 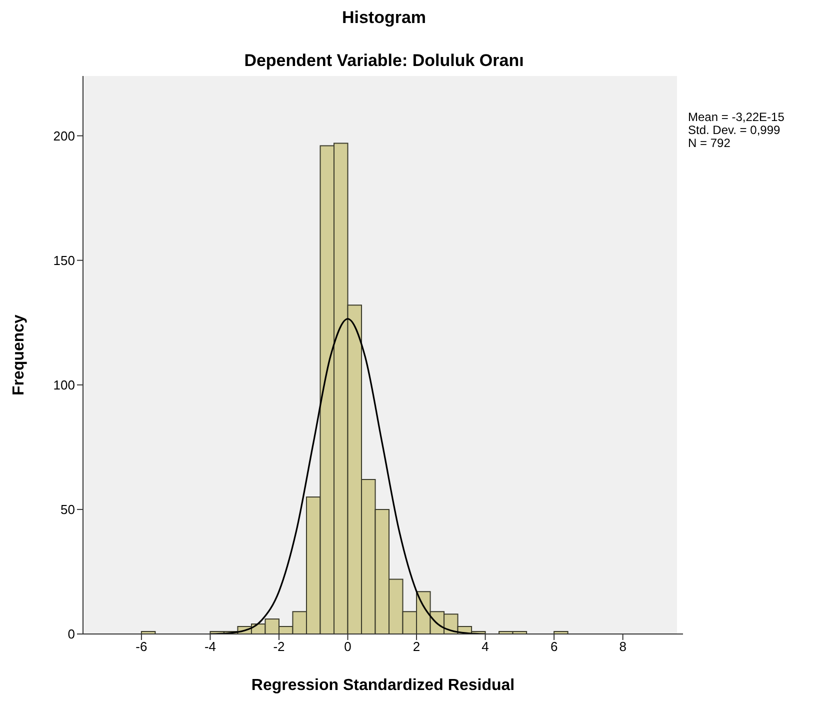 What do you see at coordinates (19, 355) in the screenshot?
I see `y-axis-title: Frequency` at bounding box center [19, 355].